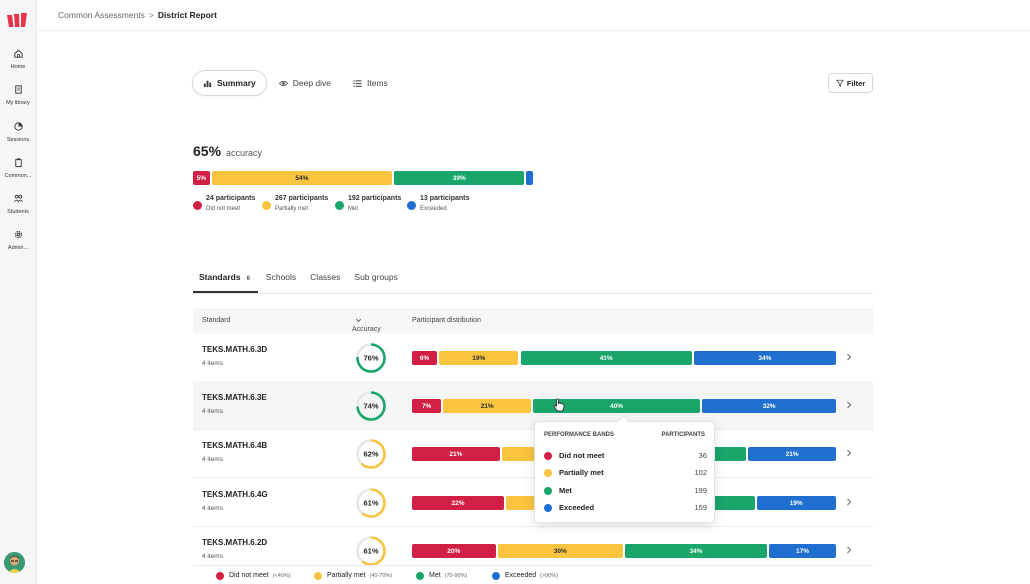  I want to click on bar-segment-yellow: 19%, so click(479, 358).